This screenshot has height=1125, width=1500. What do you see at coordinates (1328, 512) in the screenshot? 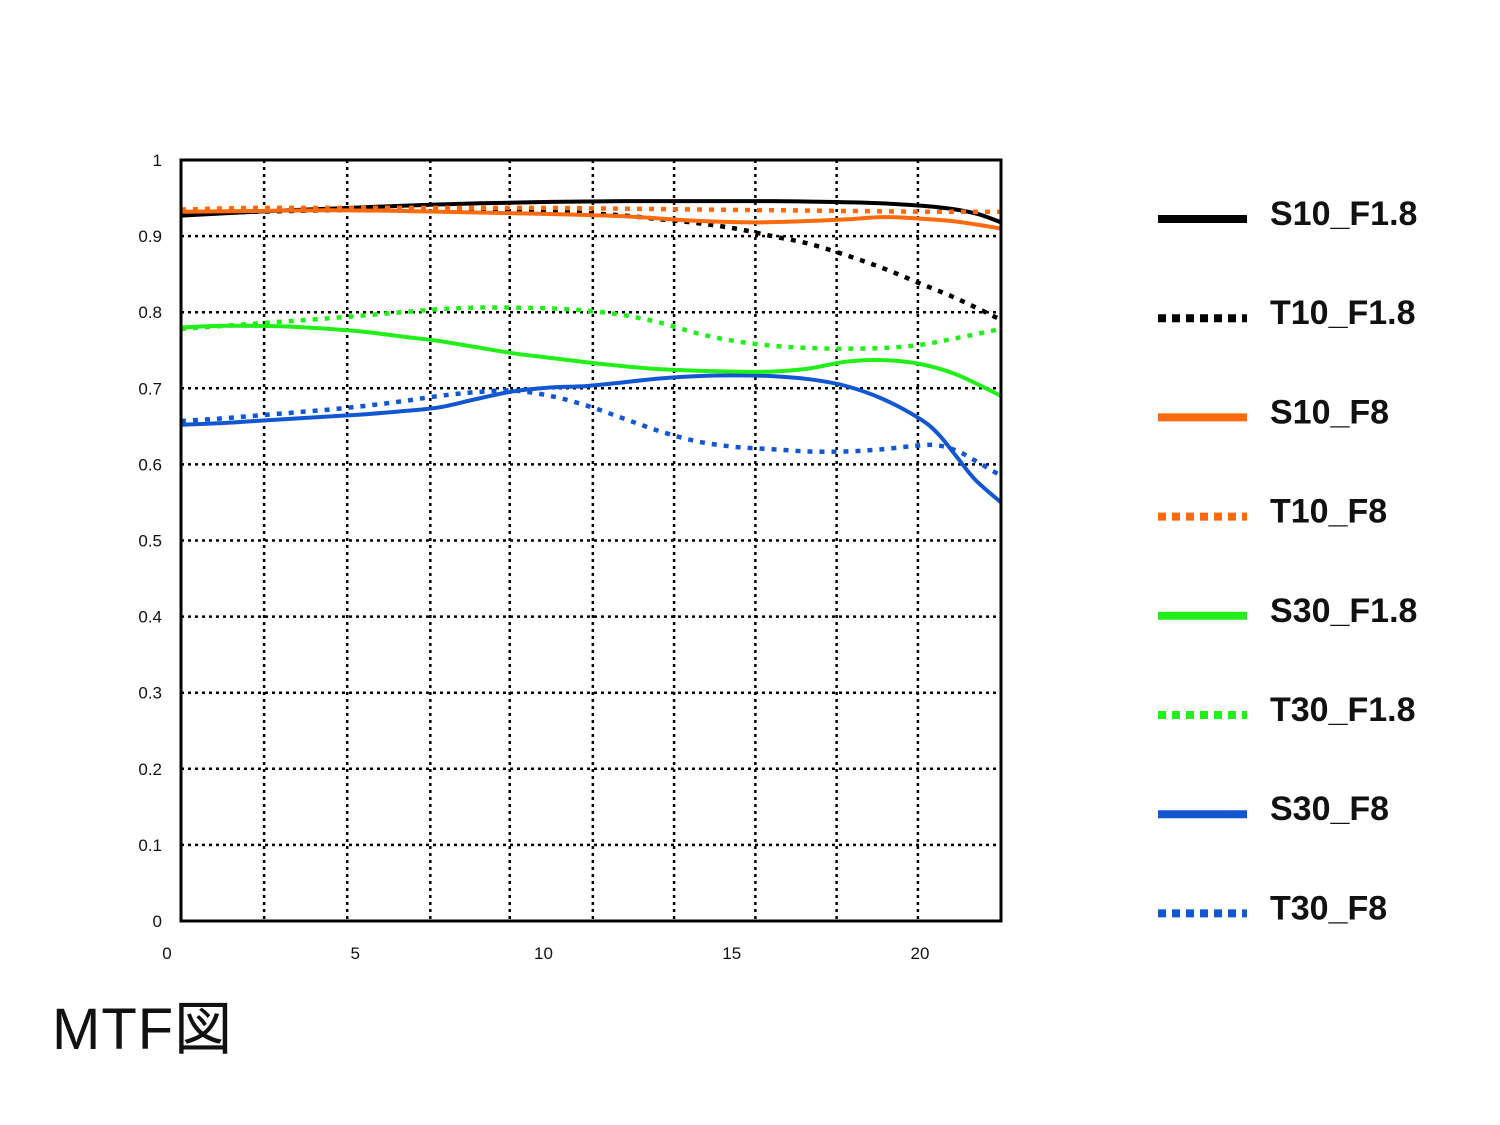
I see `legend-label: T10_F8` at bounding box center [1328, 512].